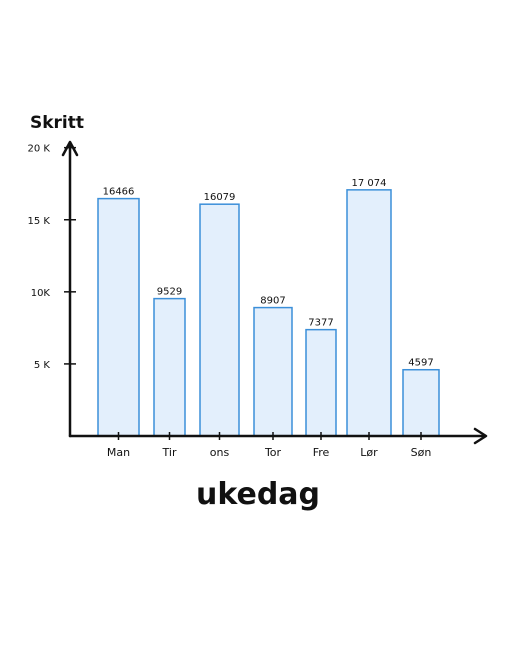 The width and height of the screenshot is (508, 657). Describe the element at coordinates (258, 494) in the screenshot. I see `x-axis-label: ukedag` at that location.